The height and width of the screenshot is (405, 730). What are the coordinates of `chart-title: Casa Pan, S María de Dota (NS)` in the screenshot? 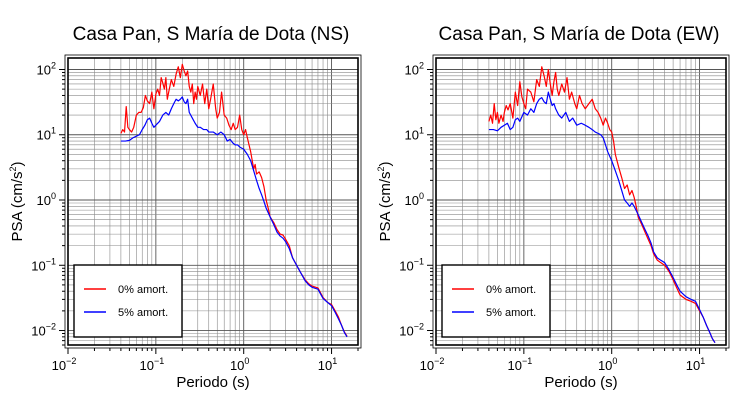 It's located at (211, 34).